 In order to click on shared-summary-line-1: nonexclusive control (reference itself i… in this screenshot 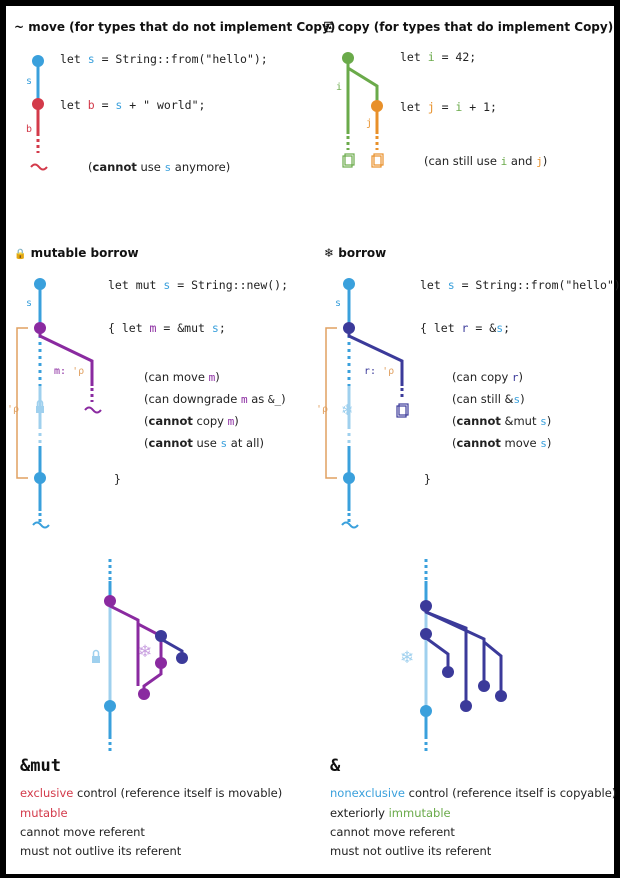, I will do `click(473, 793)`.